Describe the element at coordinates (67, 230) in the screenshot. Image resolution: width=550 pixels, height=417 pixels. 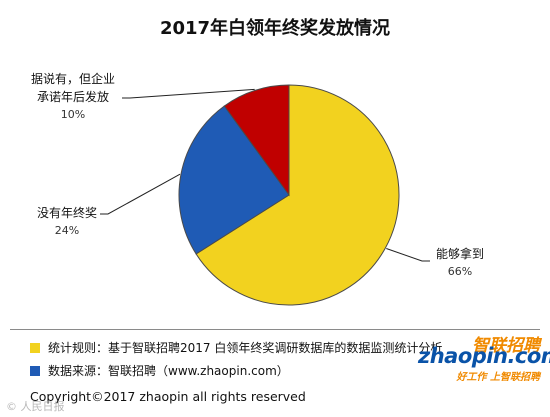
I see `slice-percent: 24%` at that location.